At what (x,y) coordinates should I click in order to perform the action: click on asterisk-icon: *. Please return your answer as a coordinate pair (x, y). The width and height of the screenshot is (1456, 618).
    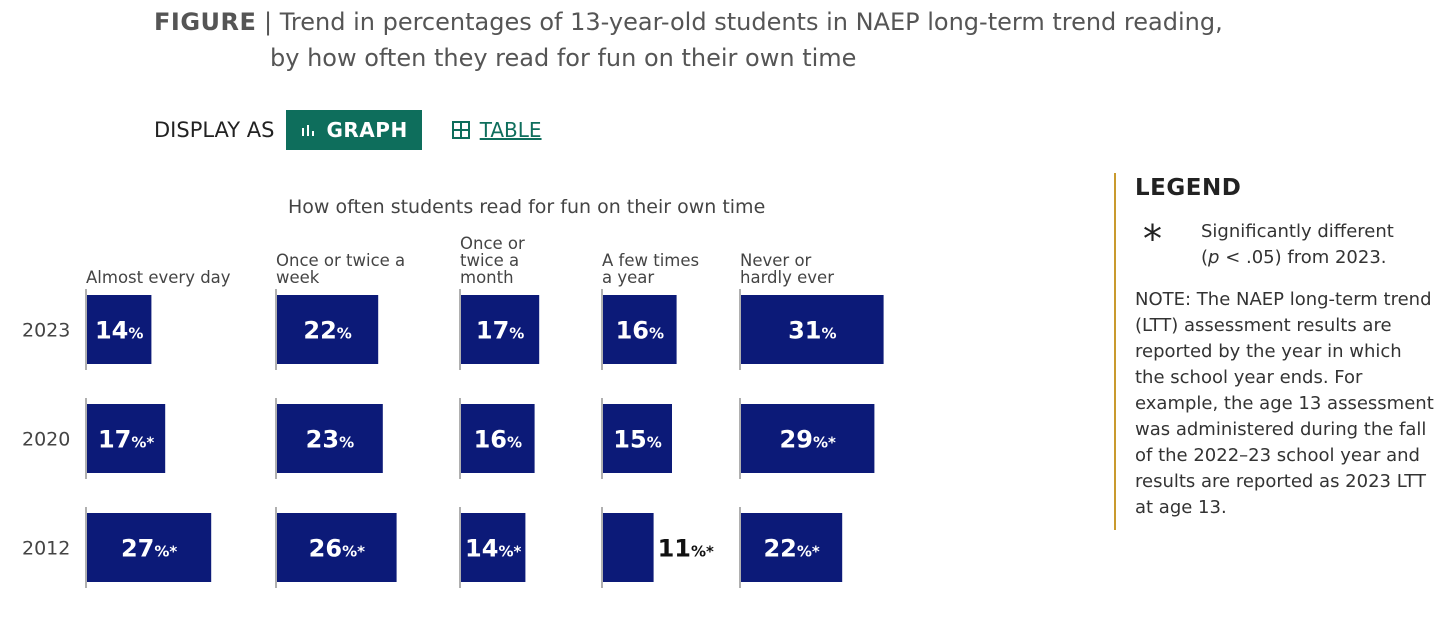
    Looking at the image, I should click on (1152, 239).